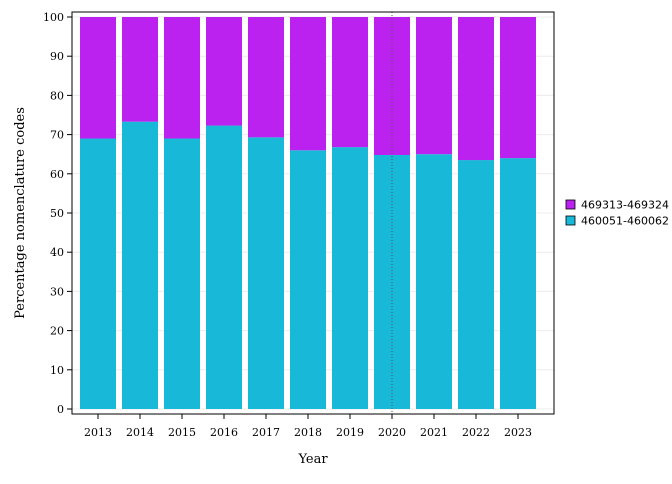 The image size is (672, 484). What do you see at coordinates (57, 252) in the screenshot?
I see `y-tick-label: 40` at bounding box center [57, 252].